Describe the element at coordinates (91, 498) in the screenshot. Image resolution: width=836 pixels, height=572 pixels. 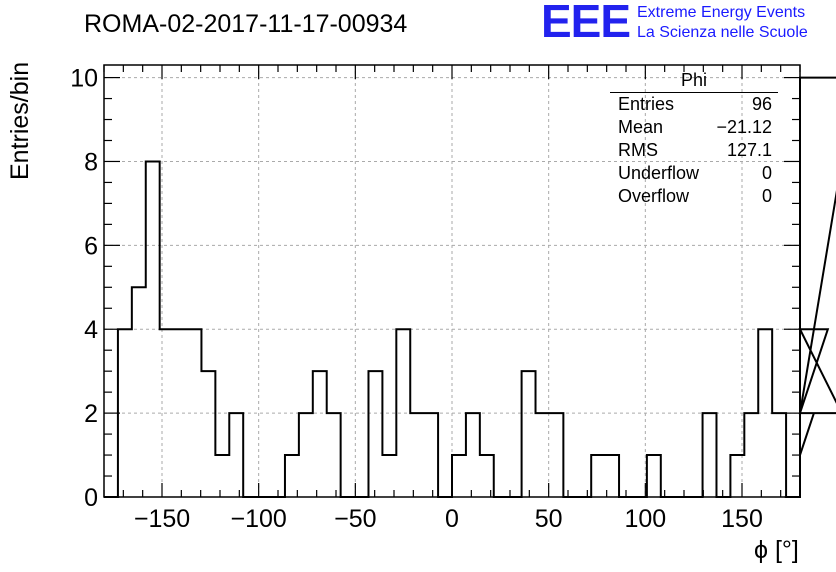
I see `y-tick-label: 0` at that location.